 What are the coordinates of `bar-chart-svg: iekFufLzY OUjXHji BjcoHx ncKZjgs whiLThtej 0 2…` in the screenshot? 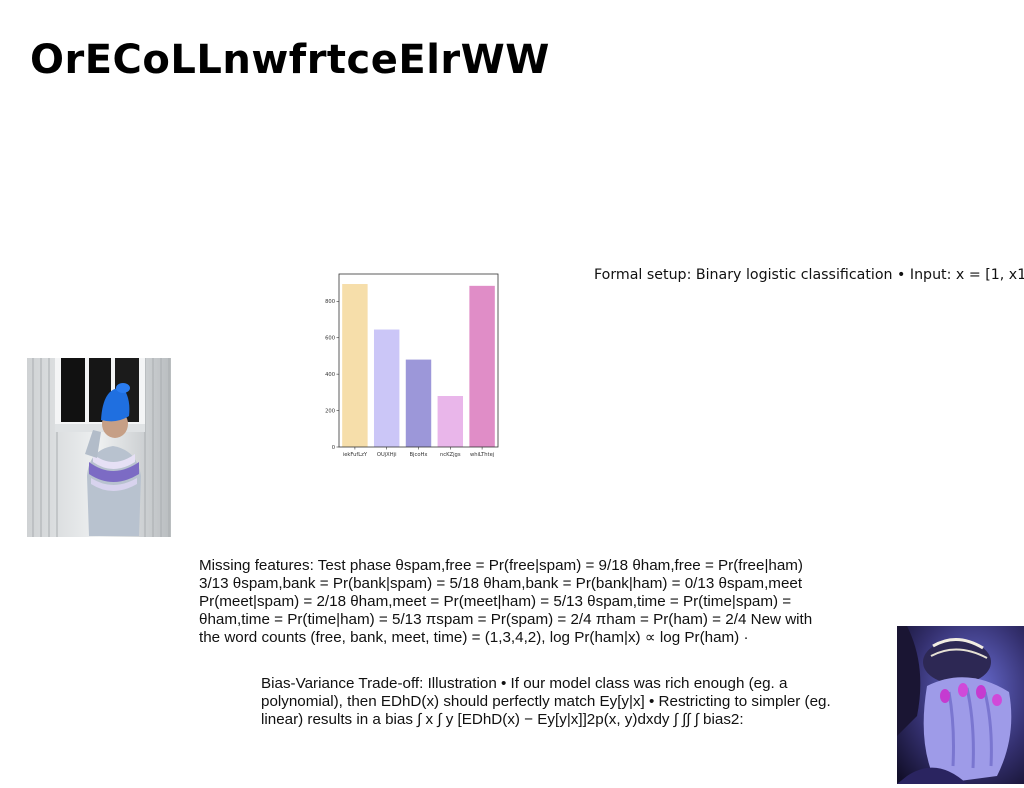 It's located at (412, 365).